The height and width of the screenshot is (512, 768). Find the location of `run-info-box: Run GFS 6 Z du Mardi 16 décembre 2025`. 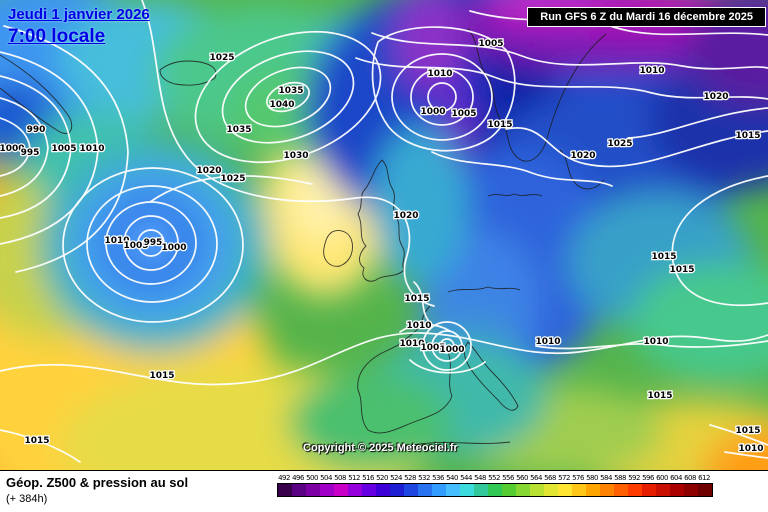

run-info-box: Run GFS 6 Z du Mardi 16 décembre 2025 is located at coordinates (646, 17).